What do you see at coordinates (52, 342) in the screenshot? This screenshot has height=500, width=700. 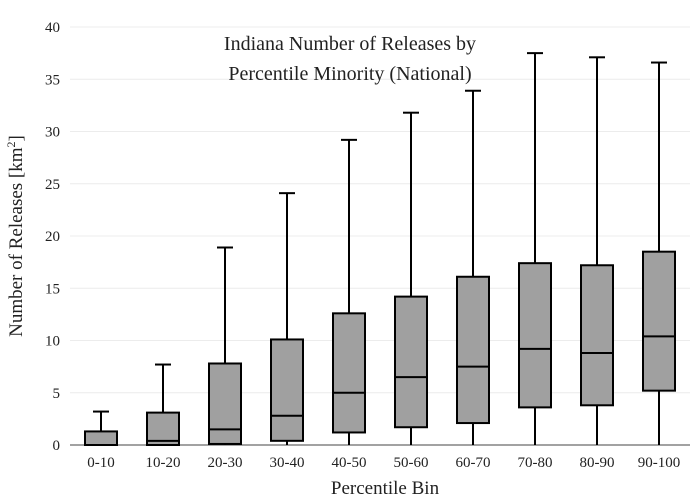 I see `y-tick-label: 10` at bounding box center [52, 342].